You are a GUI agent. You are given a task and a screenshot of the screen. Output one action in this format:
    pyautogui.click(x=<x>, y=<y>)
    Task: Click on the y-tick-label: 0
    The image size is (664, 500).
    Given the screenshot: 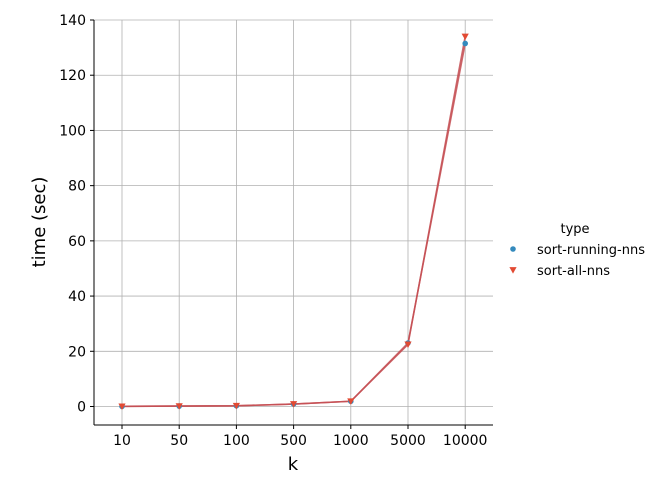 What is the action you would take?
    pyautogui.click(x=81, y=408)
    